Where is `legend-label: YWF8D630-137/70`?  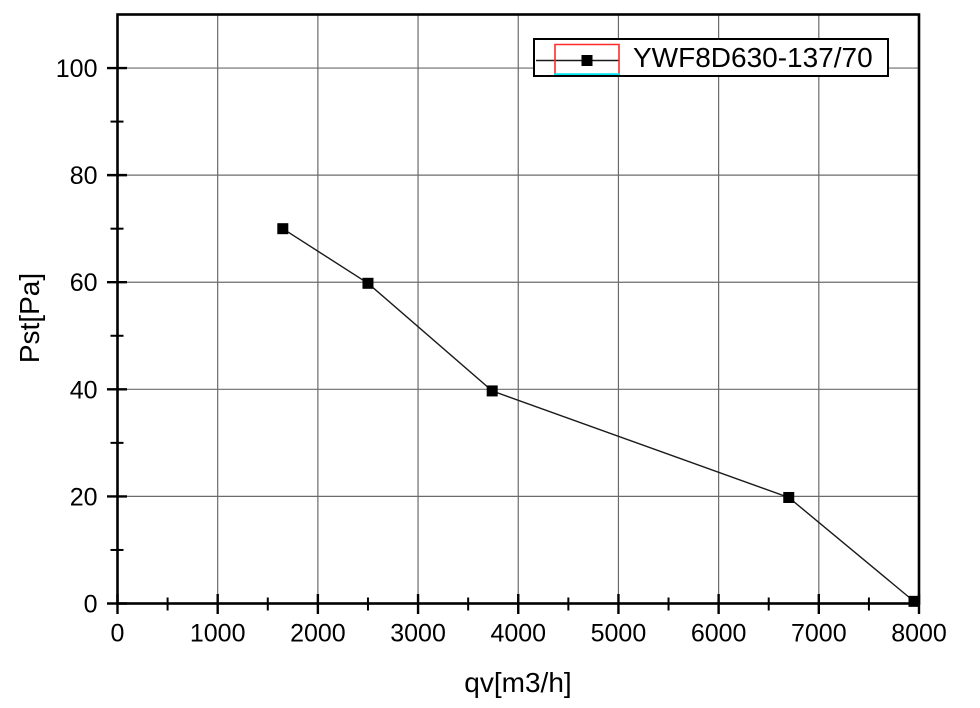
legend-label: YWF8D630-137/70 is located at coordinates (753, 57).